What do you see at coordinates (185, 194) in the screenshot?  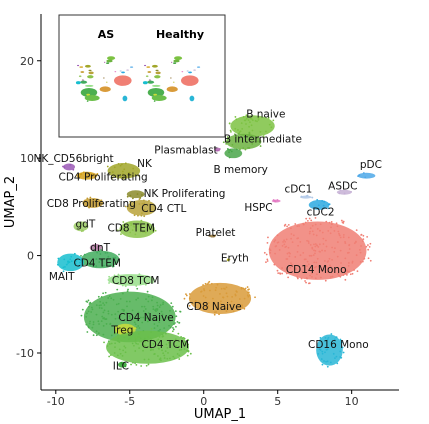 I see `cluster-label-nk-proliferating: NK Proliferating` at bounding box center [185, 194].